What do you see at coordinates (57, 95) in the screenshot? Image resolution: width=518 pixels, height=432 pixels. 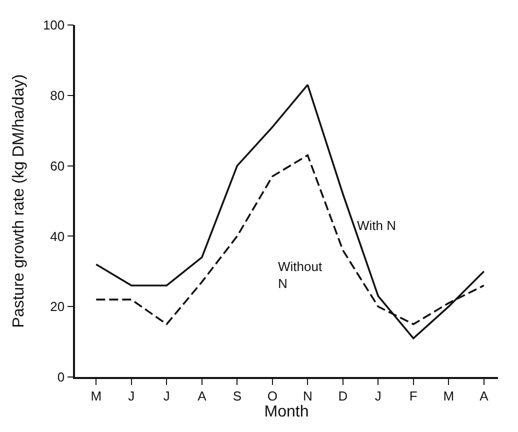 I see `y-tick-label: 80` at bounding box center [57, 95].